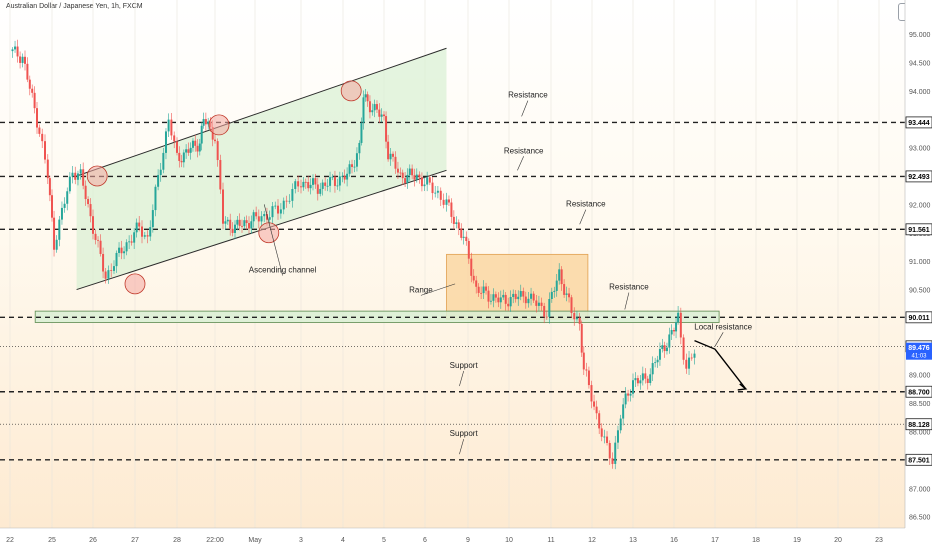 The height and width of the screenshot is (550, 932). What do you see at coordinates (920, 205) in the screenshot?
I see `y-tick-label-6: 92.000` at bounding box center [920, 205].